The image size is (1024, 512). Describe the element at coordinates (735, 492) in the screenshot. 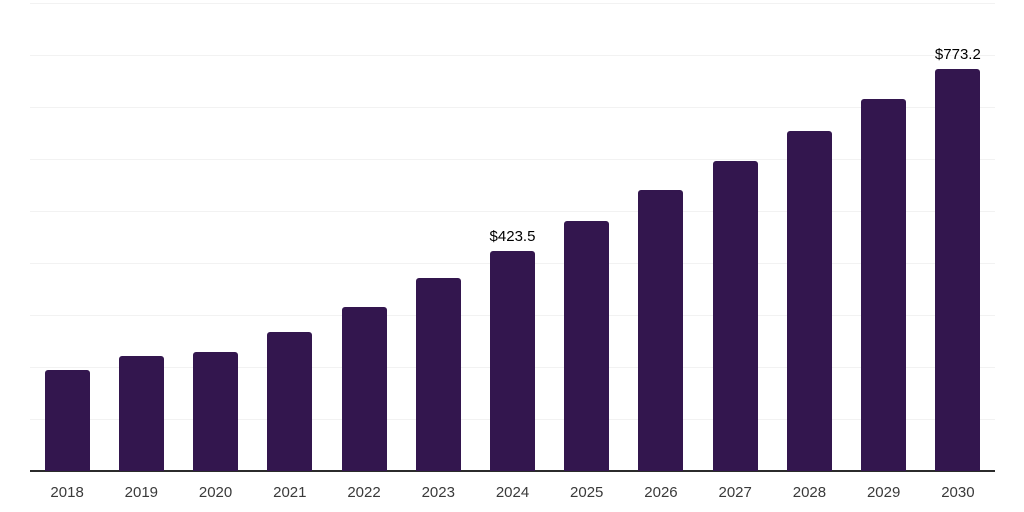

I see `x-tick-label-2027: 2027` at that location.